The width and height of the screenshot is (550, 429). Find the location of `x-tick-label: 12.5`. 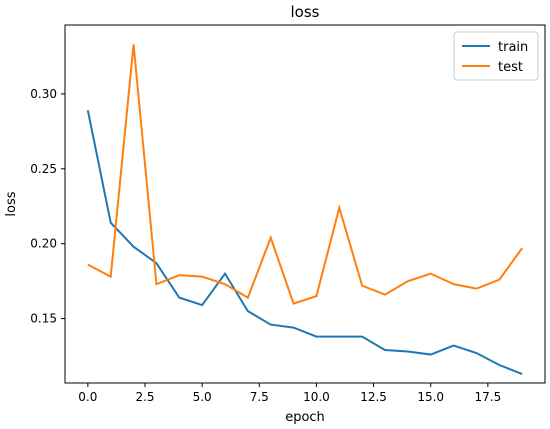

x-tick-label: 12.5 is located at coordinates (373, 397).